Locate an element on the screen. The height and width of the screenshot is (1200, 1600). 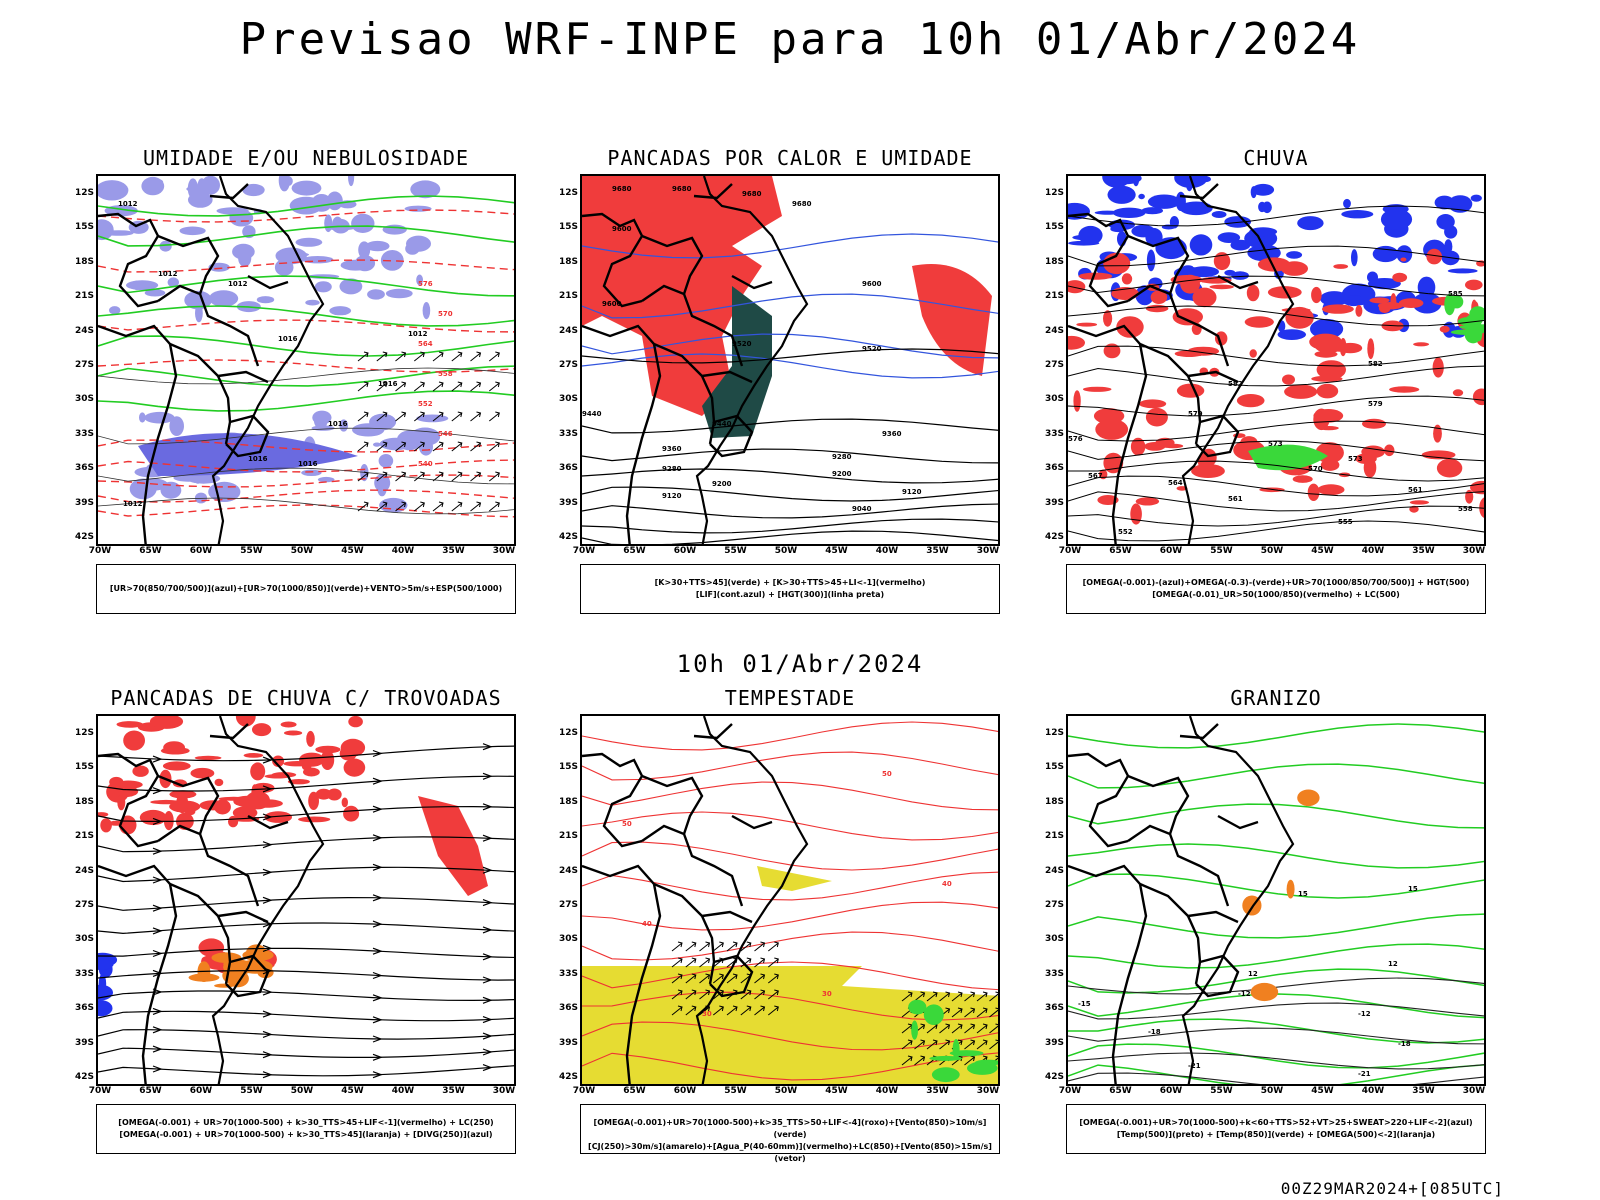
contour-label: 579 is located at coordinates (1195, 414).